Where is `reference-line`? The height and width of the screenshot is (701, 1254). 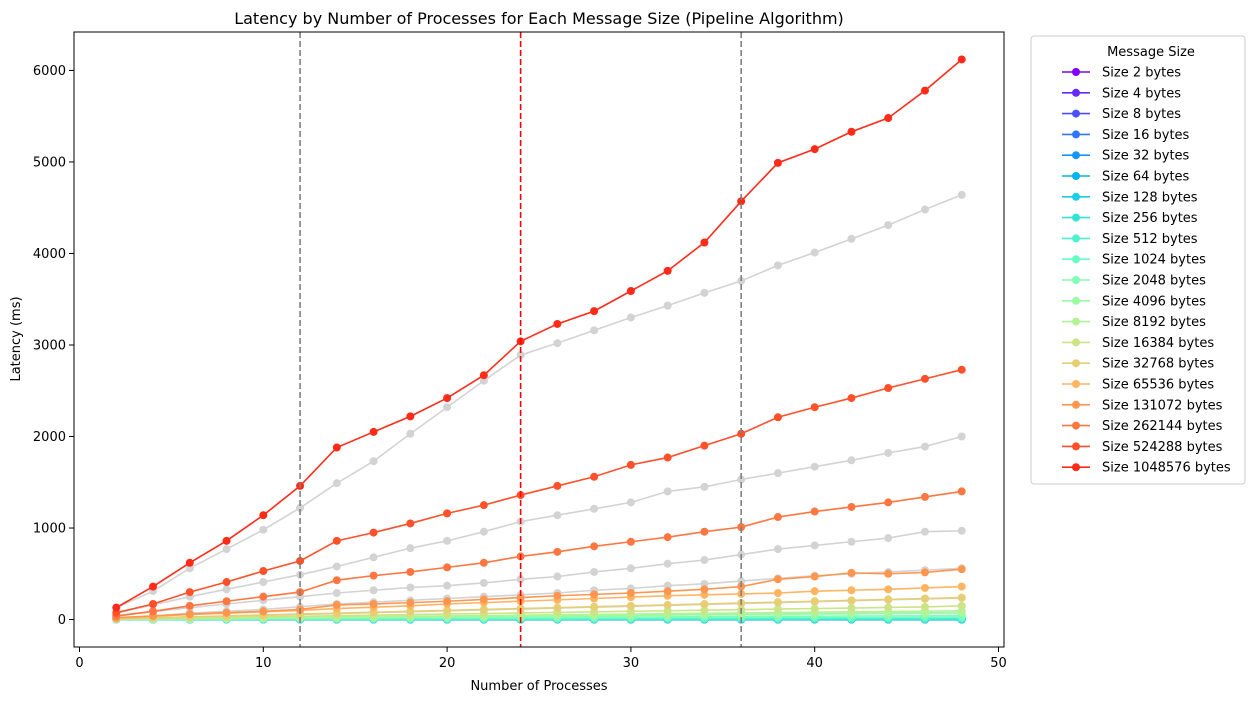
reference-line is located at coordinates (539, 593).